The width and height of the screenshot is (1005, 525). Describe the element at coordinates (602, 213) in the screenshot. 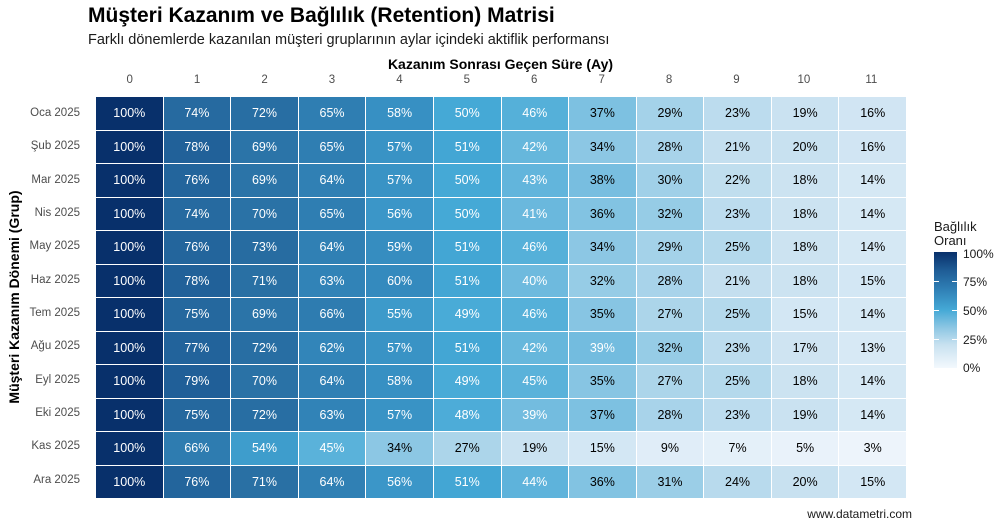

I see `heatmap-cell: 36%` at that location.